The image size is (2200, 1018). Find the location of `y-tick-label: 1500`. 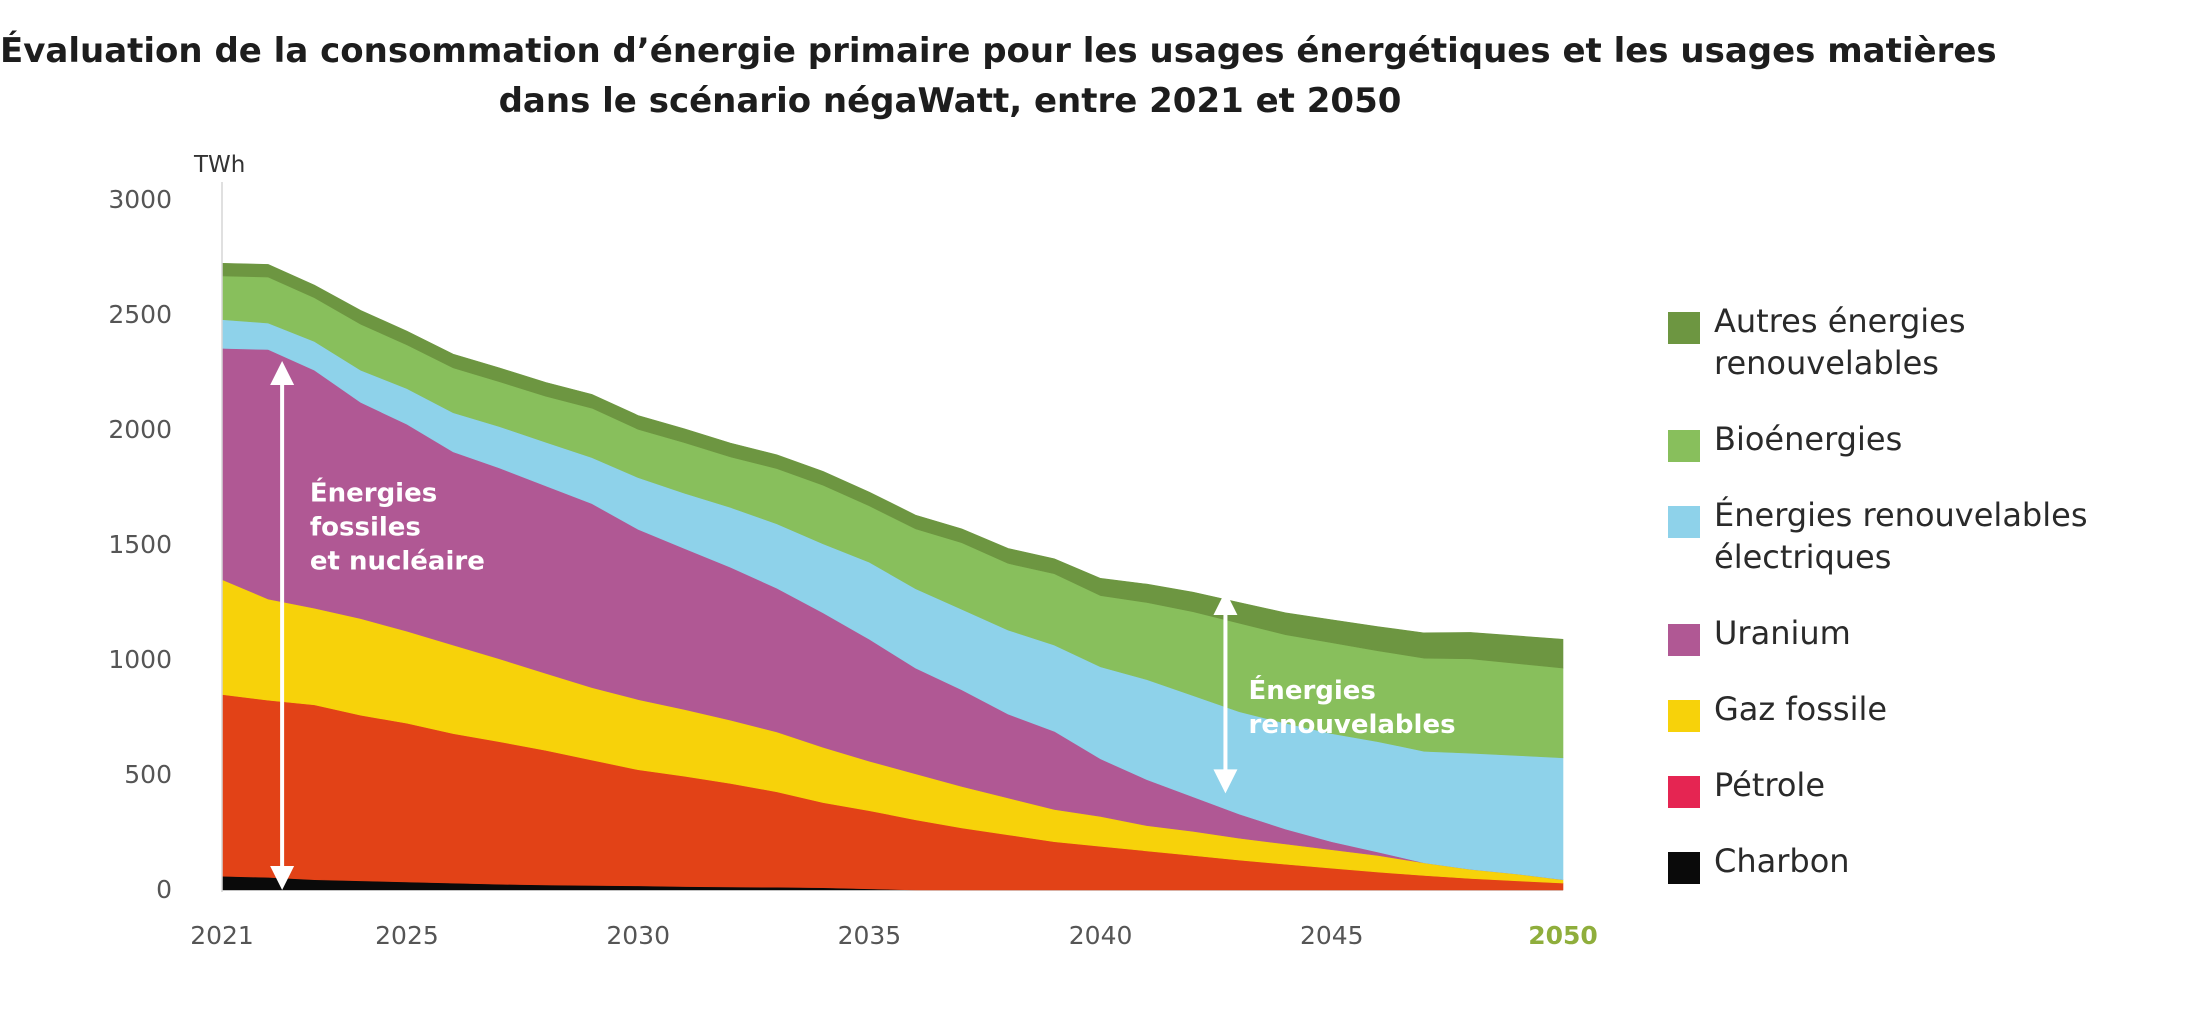

y-tick-label: 1500 is located at coordinates (140, 544).